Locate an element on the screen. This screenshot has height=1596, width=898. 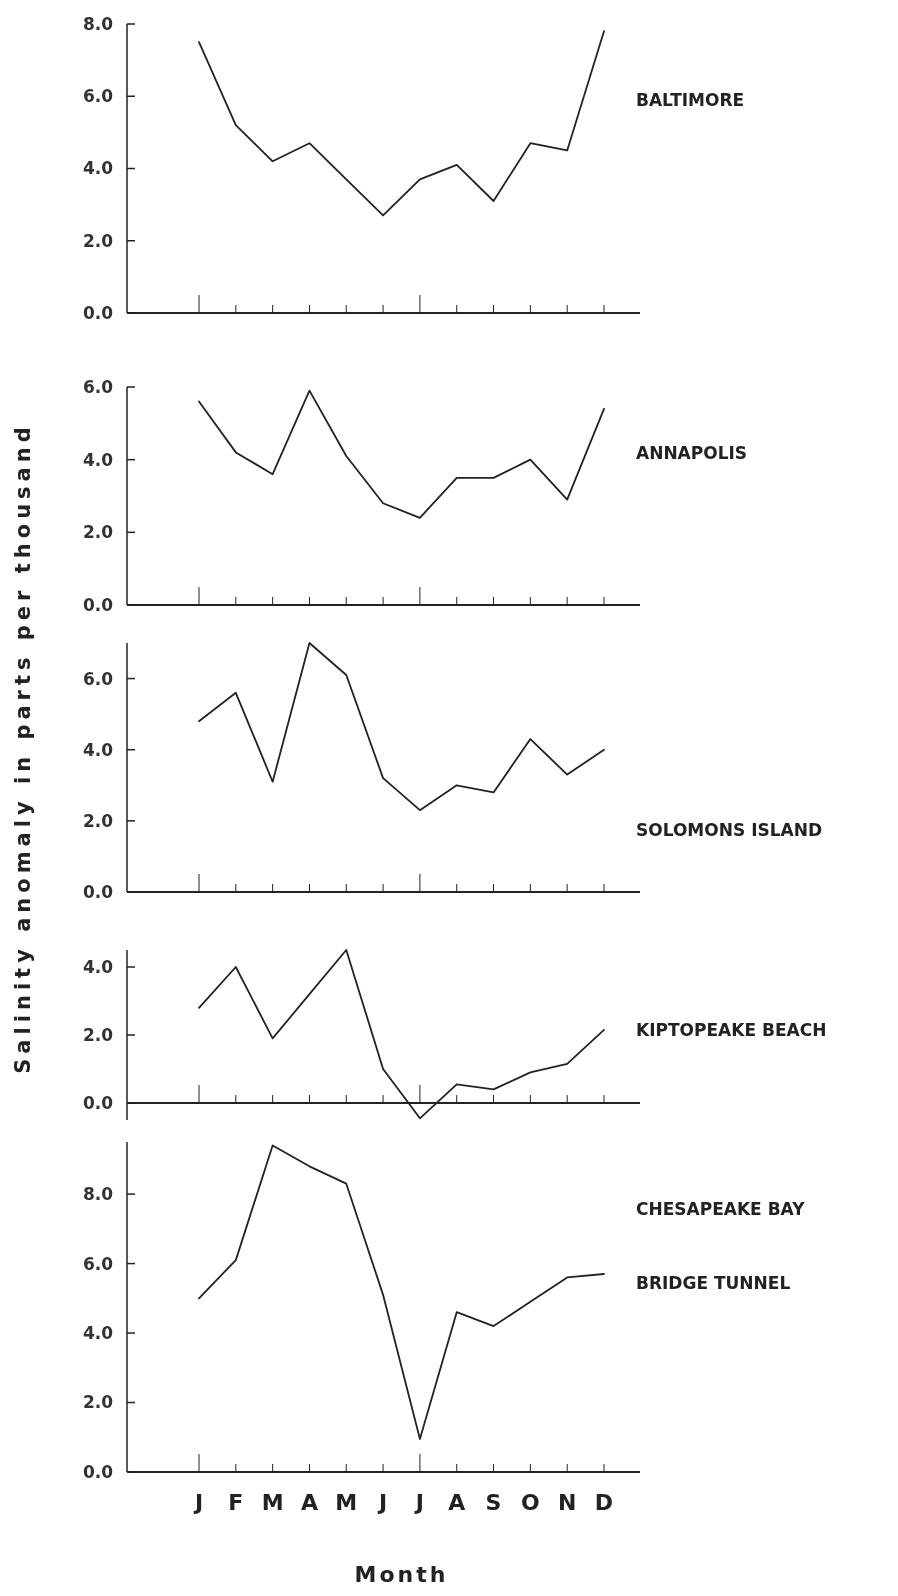
y-axis-title: Salinity anomaly in parts per thousand is located at coordinates (23, 748).